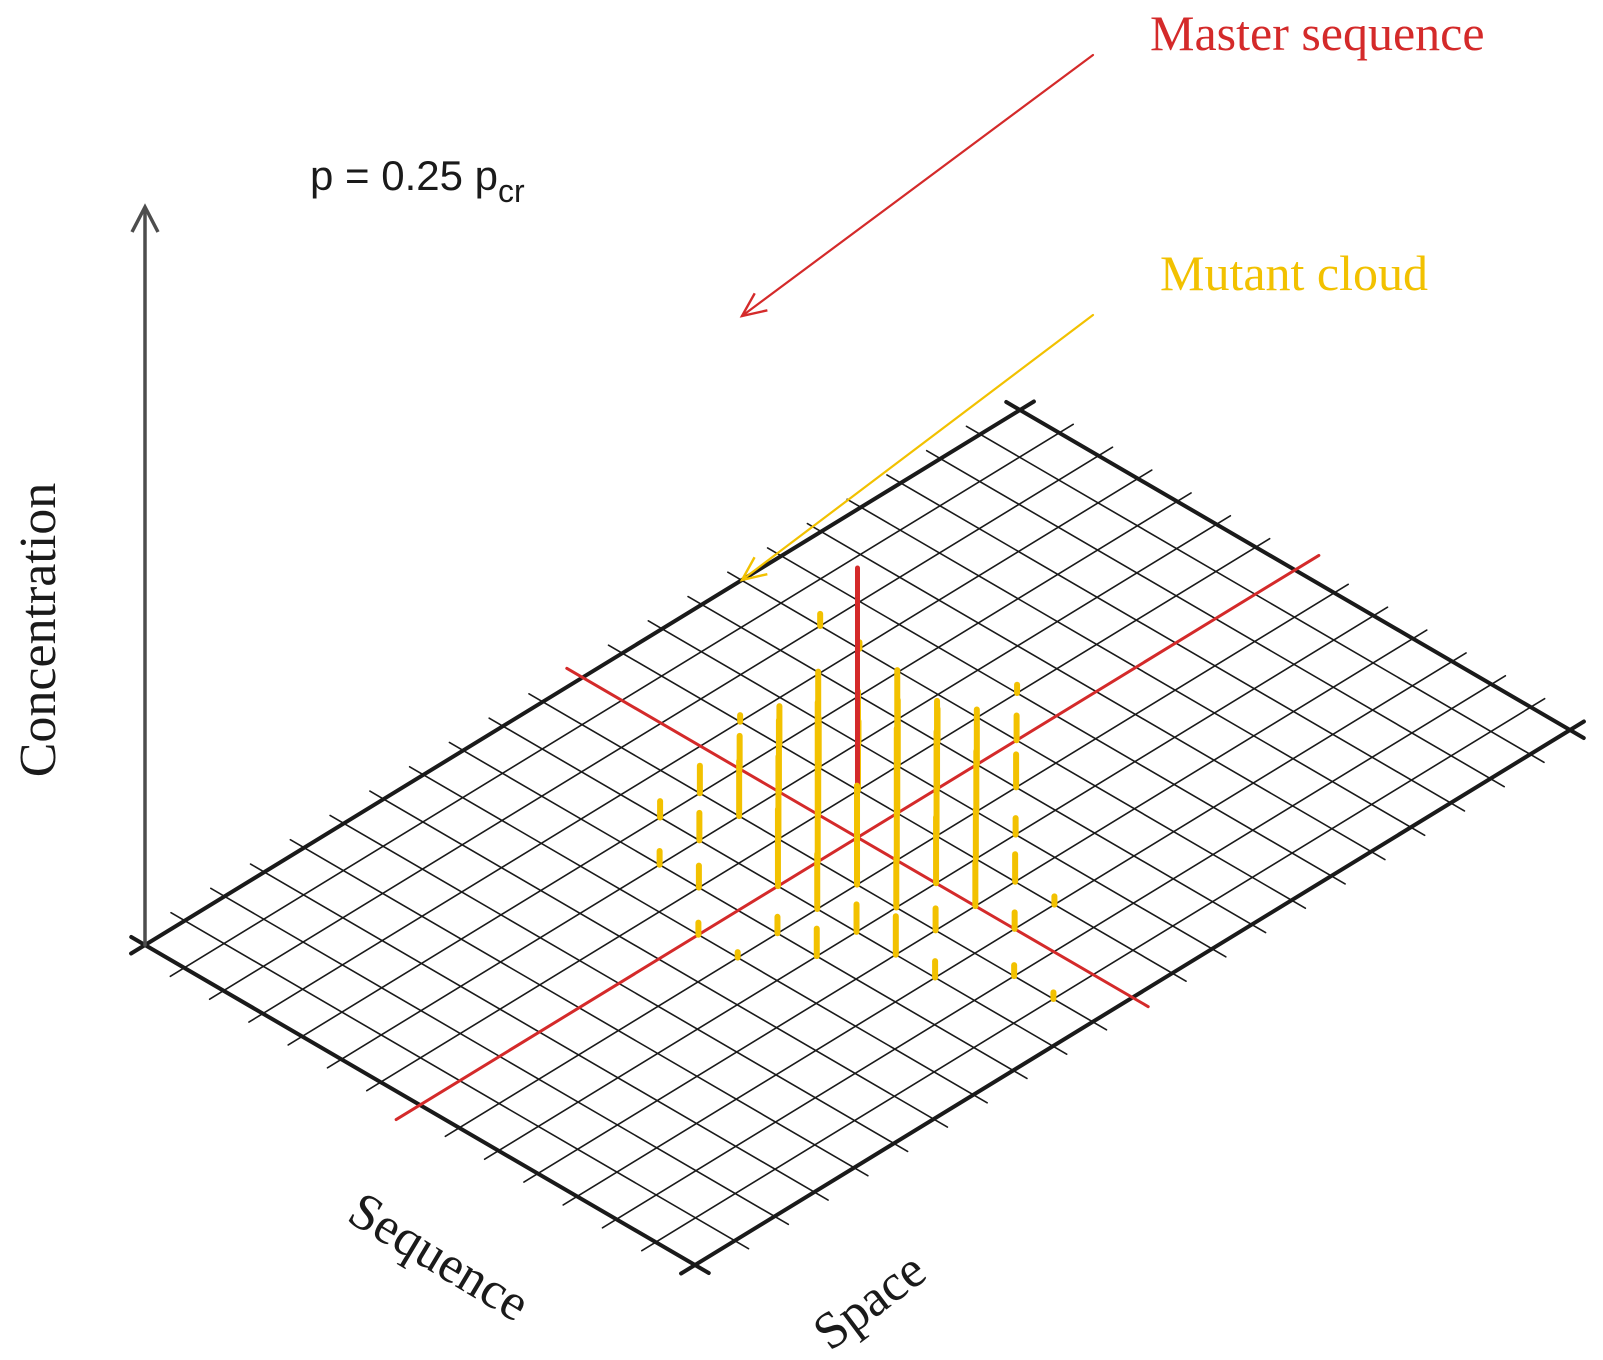  What do you see at coordinates (145, 218) in the screenshot?
I see `concentration-axis-arrowhead` at bounding box center [145, 218].